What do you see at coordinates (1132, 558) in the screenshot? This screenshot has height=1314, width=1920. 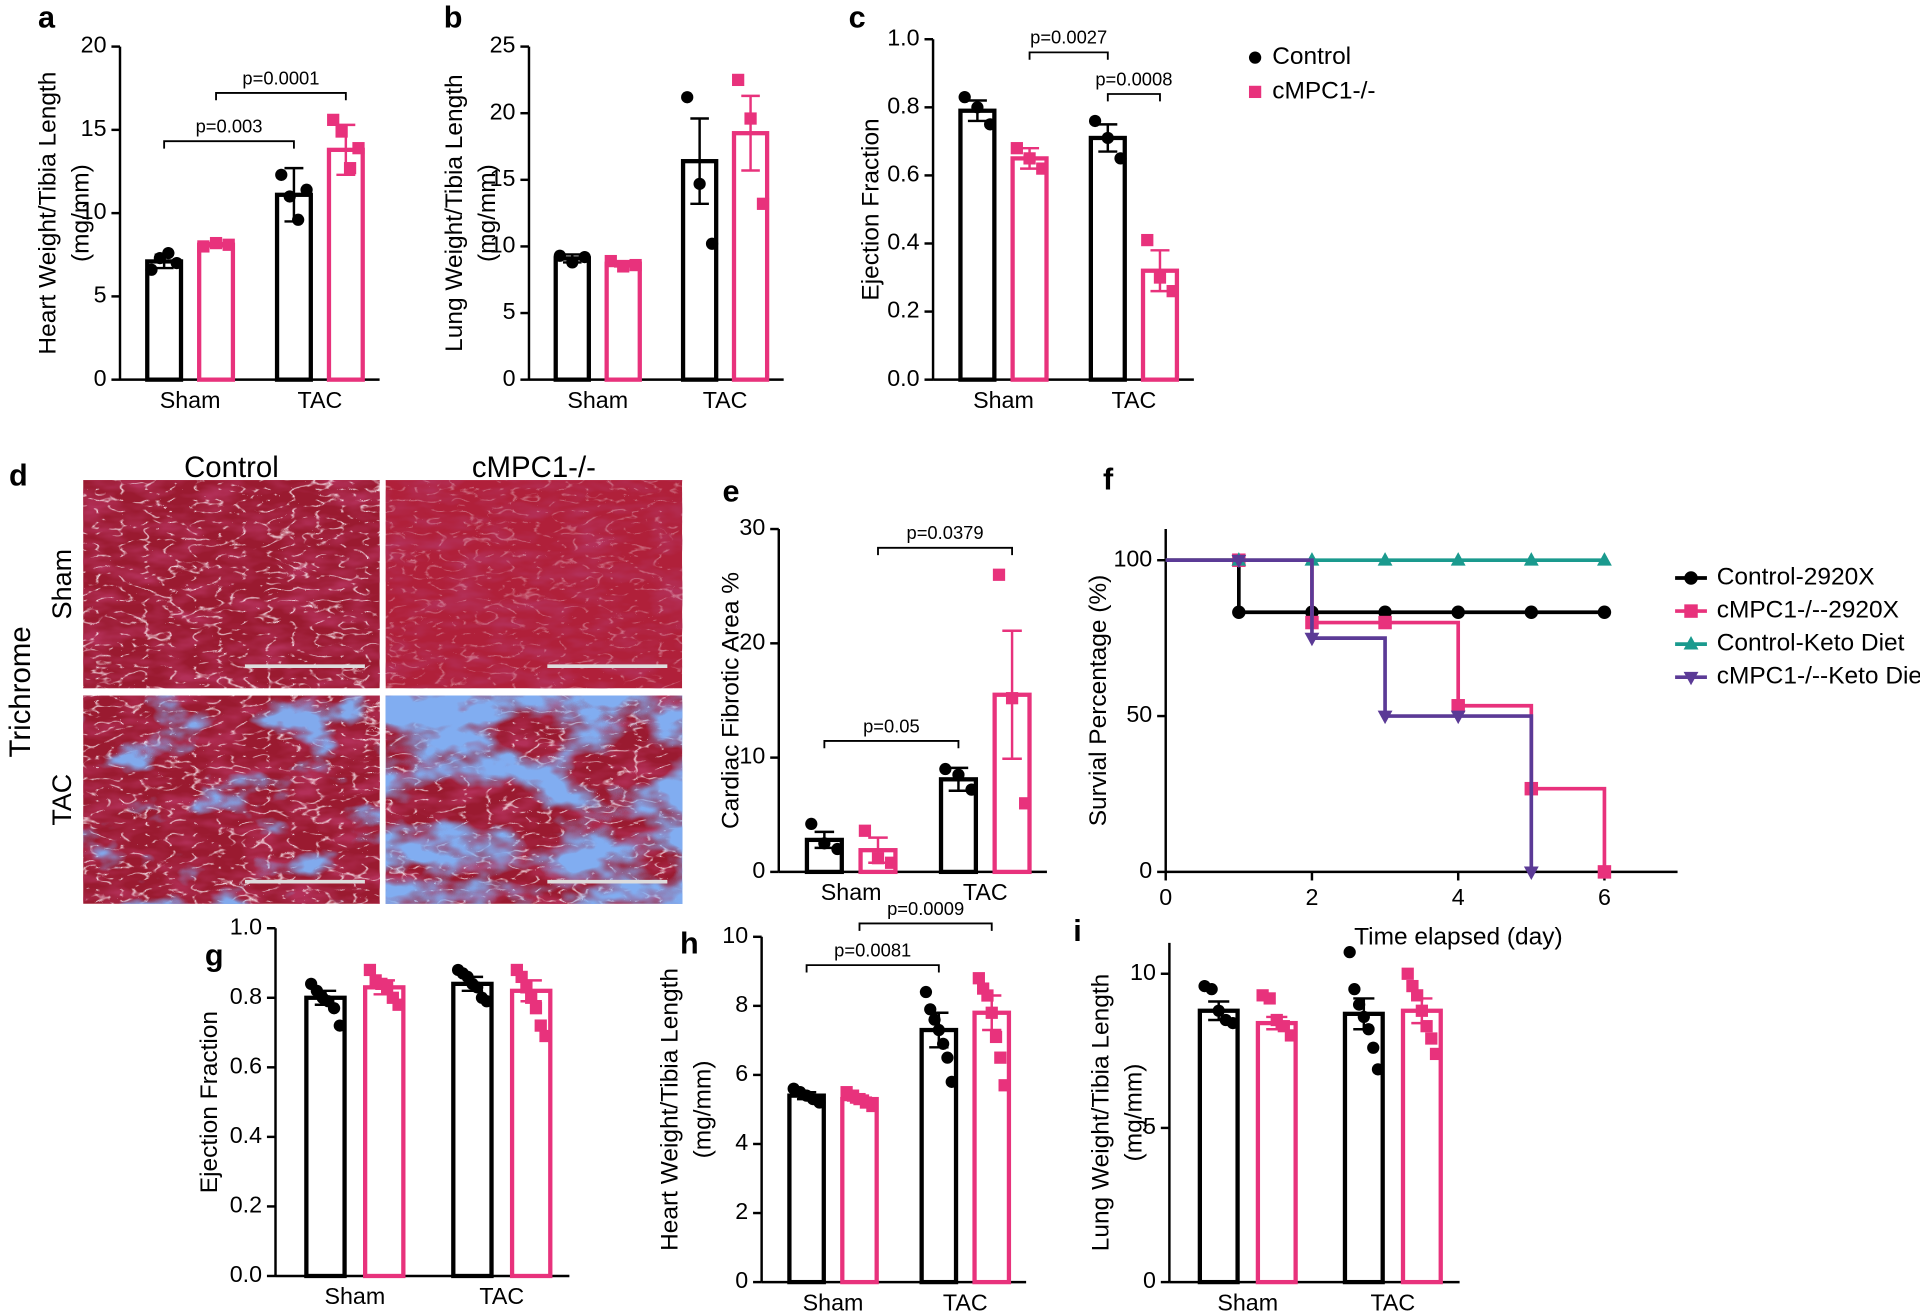 I see `y-tick-label: 100` at bounding box center [1132, 558].